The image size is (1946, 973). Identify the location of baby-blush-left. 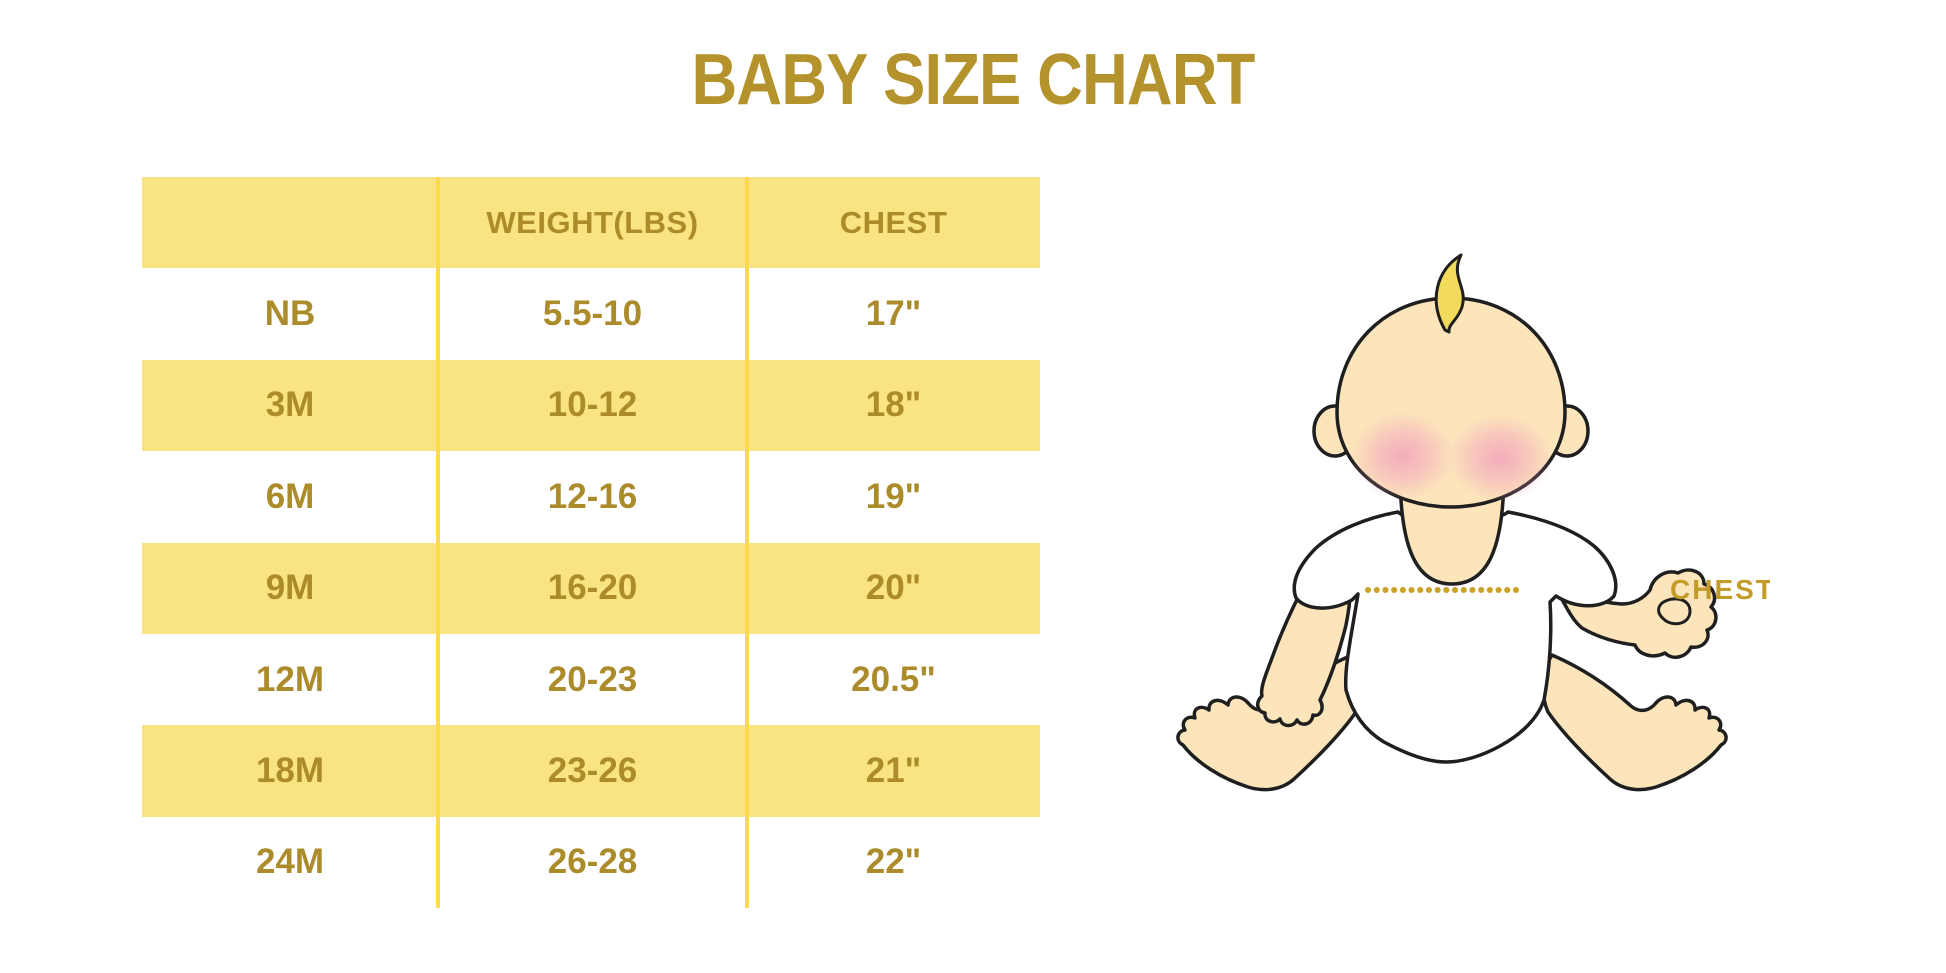
(1403, 456).